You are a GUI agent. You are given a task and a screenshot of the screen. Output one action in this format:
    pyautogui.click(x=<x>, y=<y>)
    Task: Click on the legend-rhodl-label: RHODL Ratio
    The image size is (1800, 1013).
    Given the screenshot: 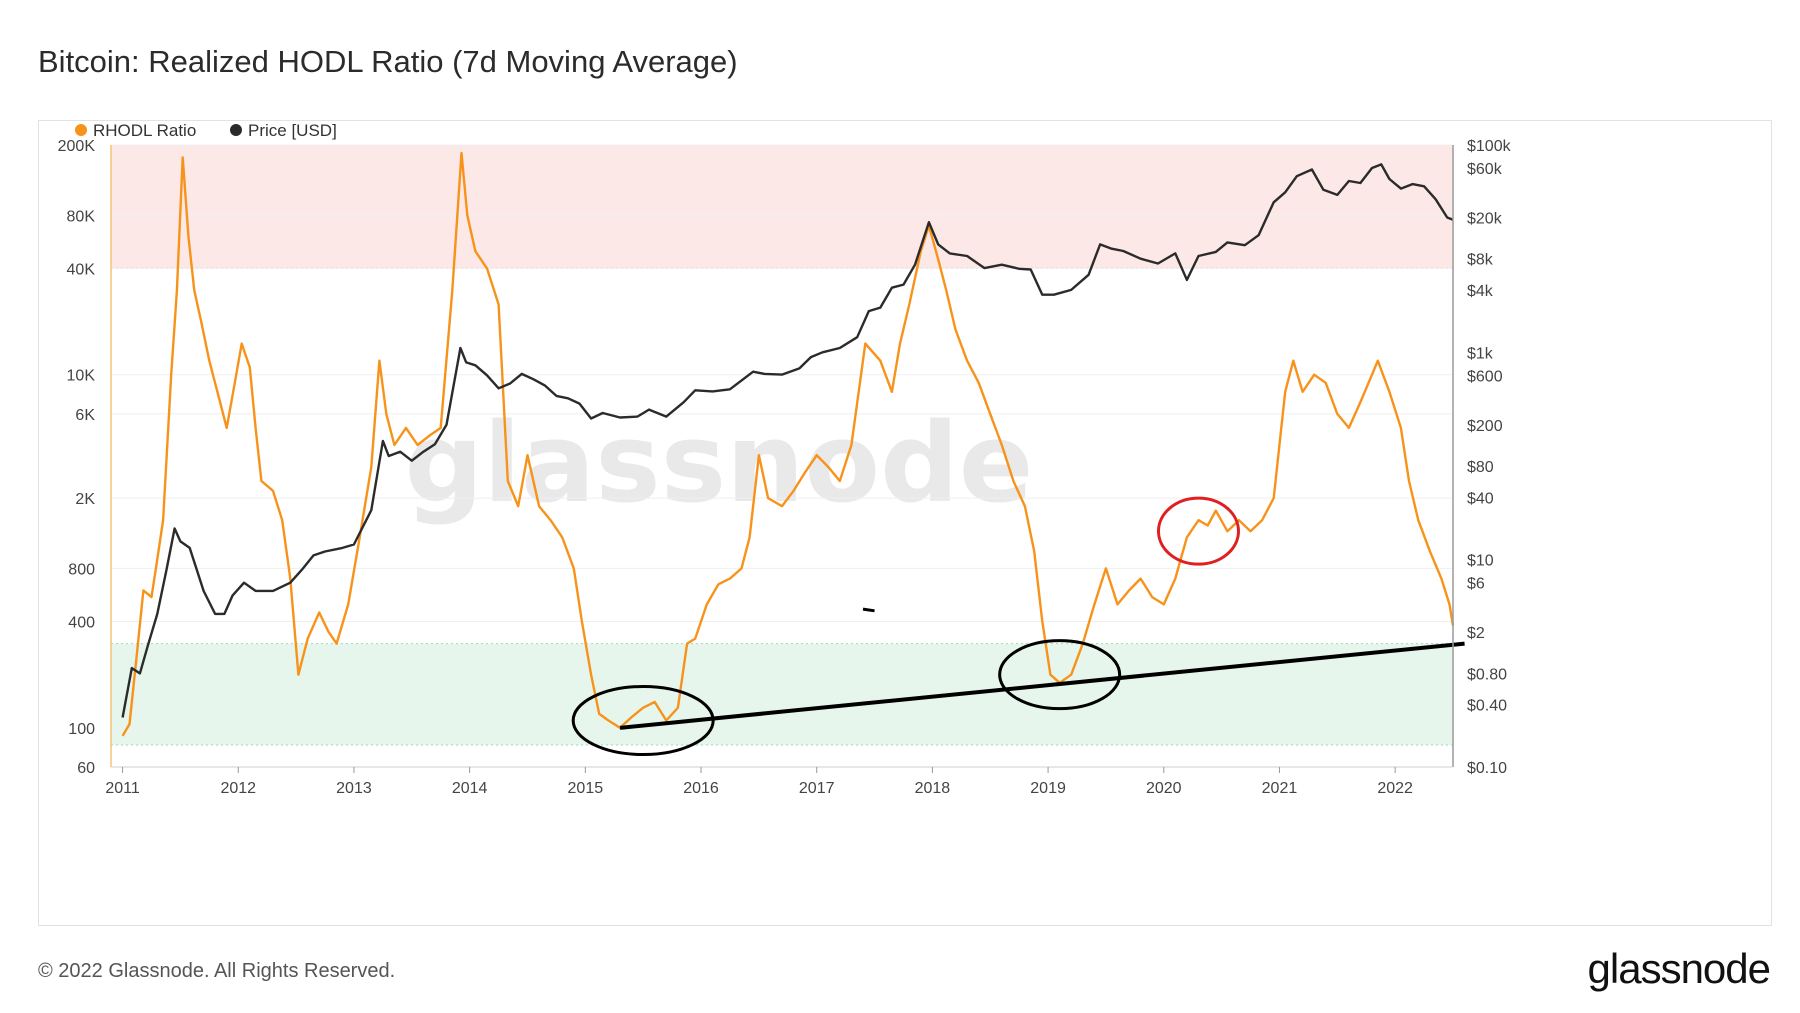 What is the action you would take?
    pyautogui.click(x=144, y=130)
    